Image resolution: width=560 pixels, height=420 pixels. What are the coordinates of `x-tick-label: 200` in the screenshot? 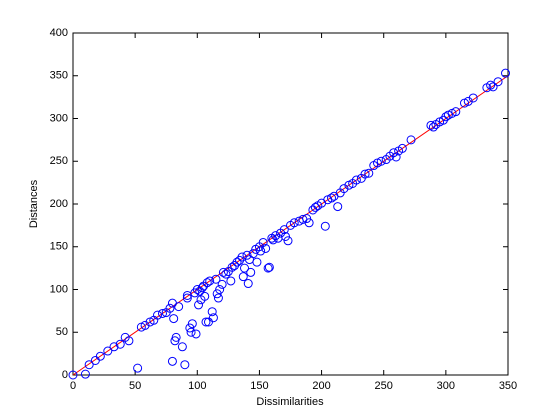 It's located at (321, 386).